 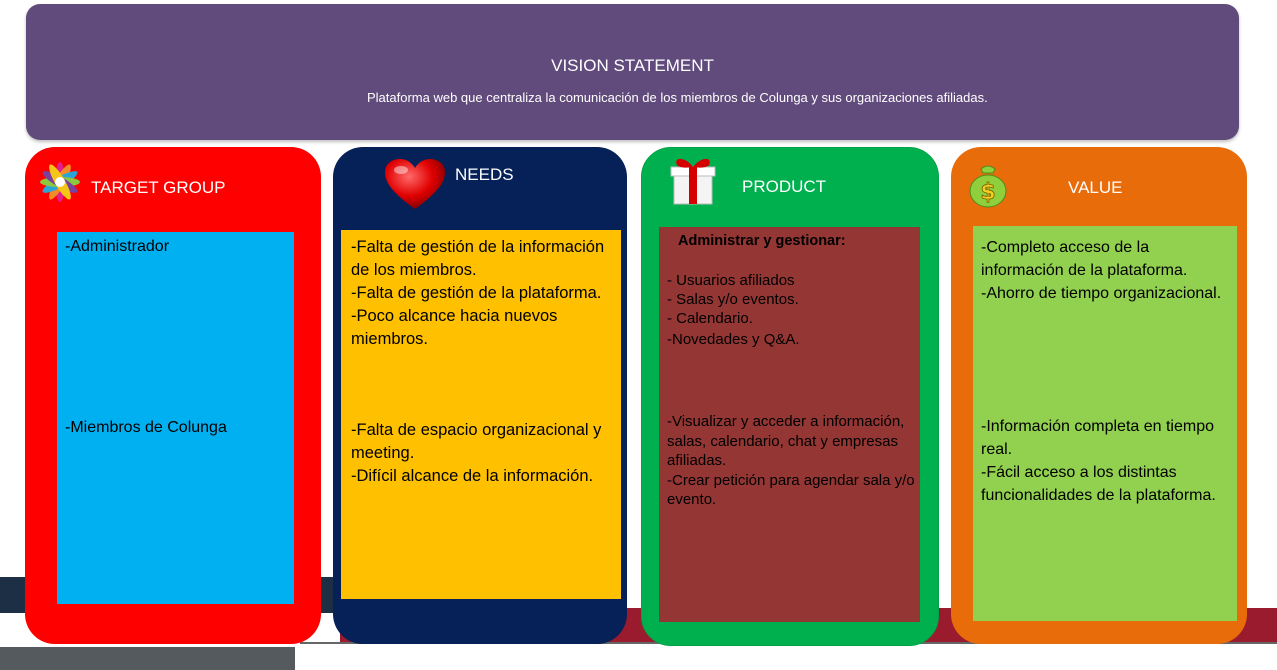 What do you see at coordinates (60, 182) in the screenshot?
I see `flower-icon` at bounding box center [60, 182].